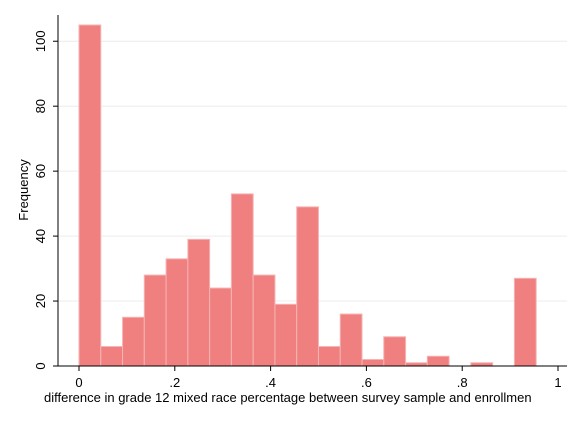 The image size is (583, 424). What do you see at coordinates (366, 382) in the screenshot?
I see `x-tick-label-3: .6` at bounding box center [366, 382].